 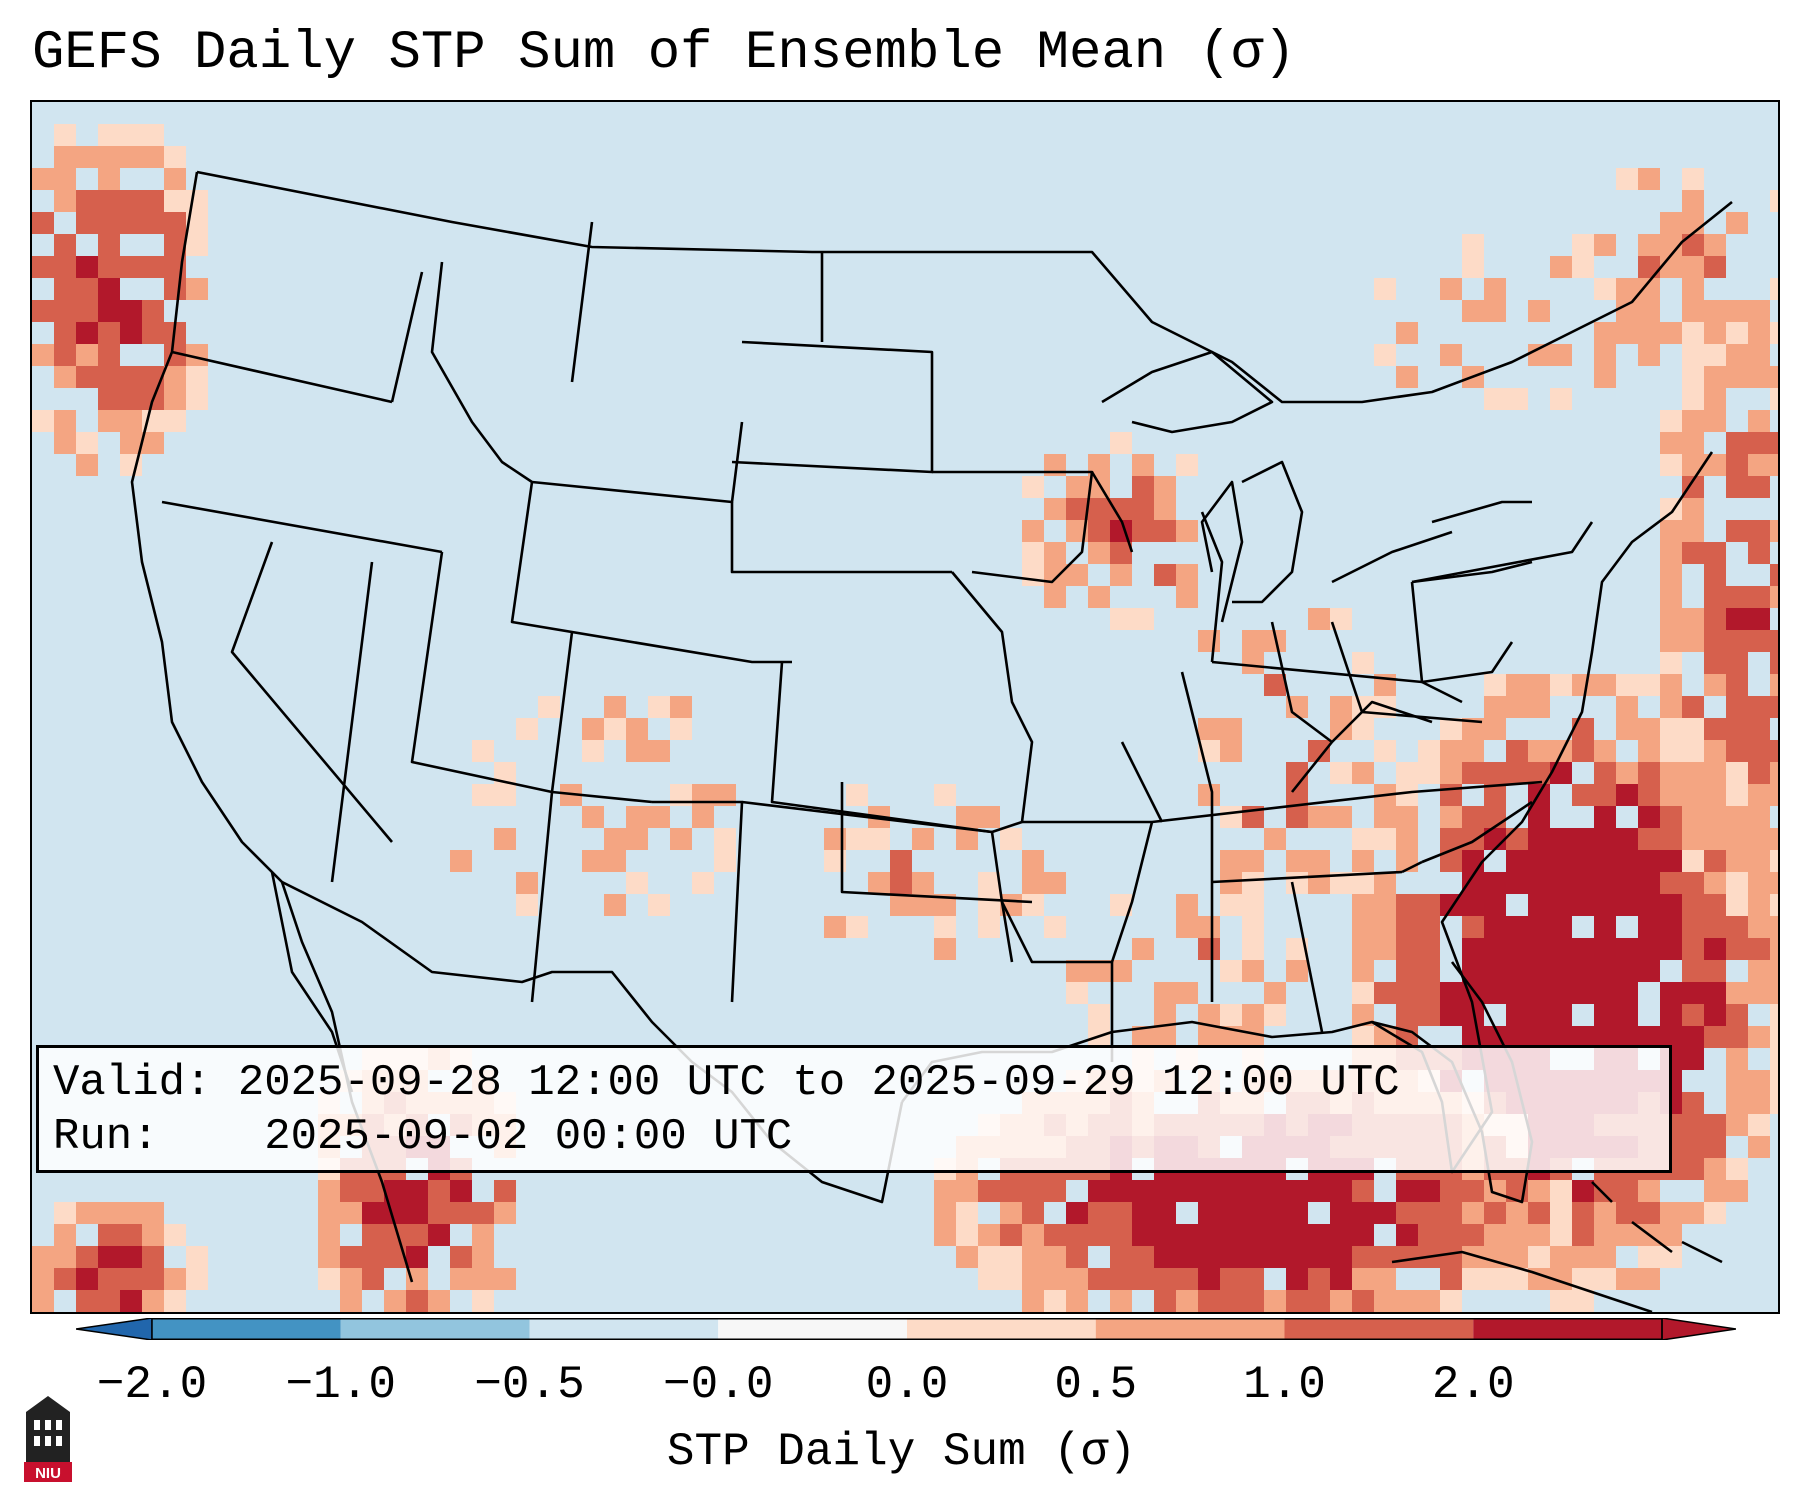 I want to click on lake-michigan, so click(x=1222, y=551).